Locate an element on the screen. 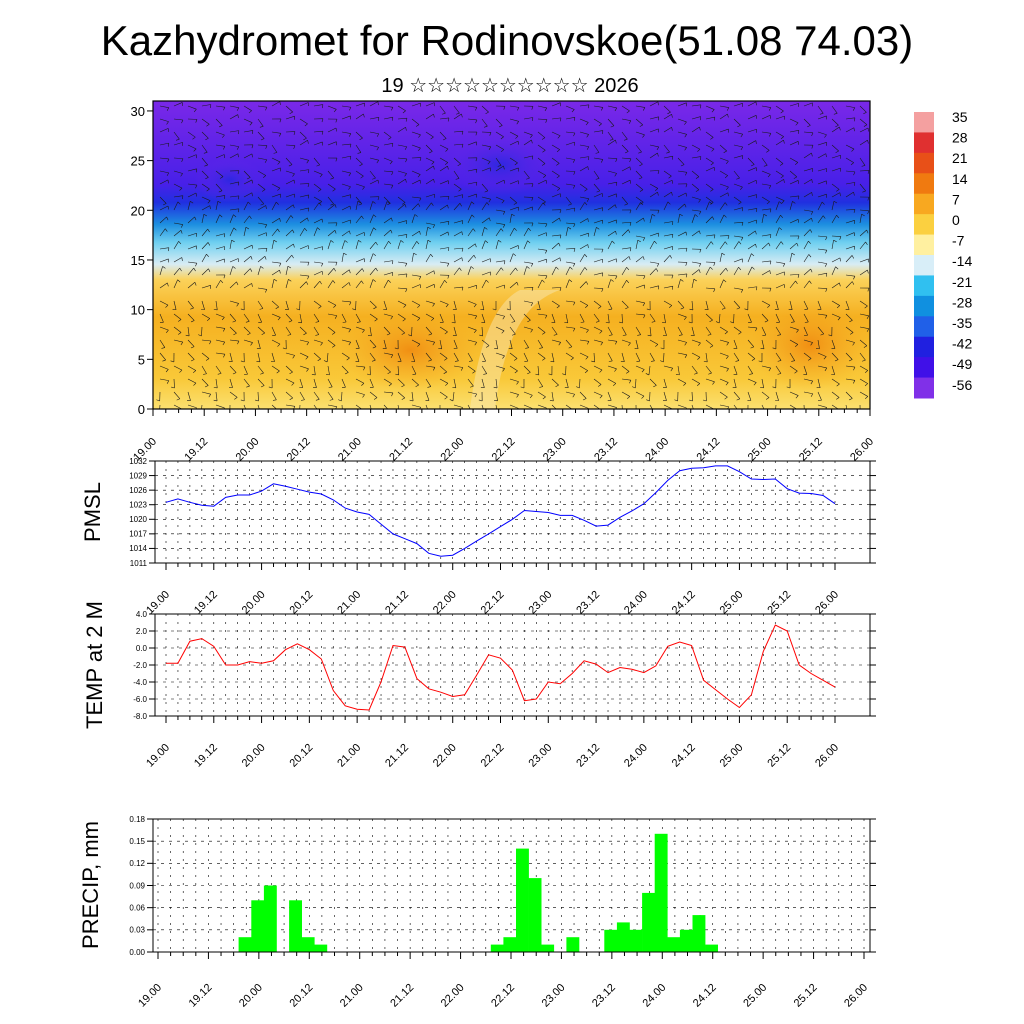  xs-xtick-tick-label: 19.12 is located at coordinates (196, 450).